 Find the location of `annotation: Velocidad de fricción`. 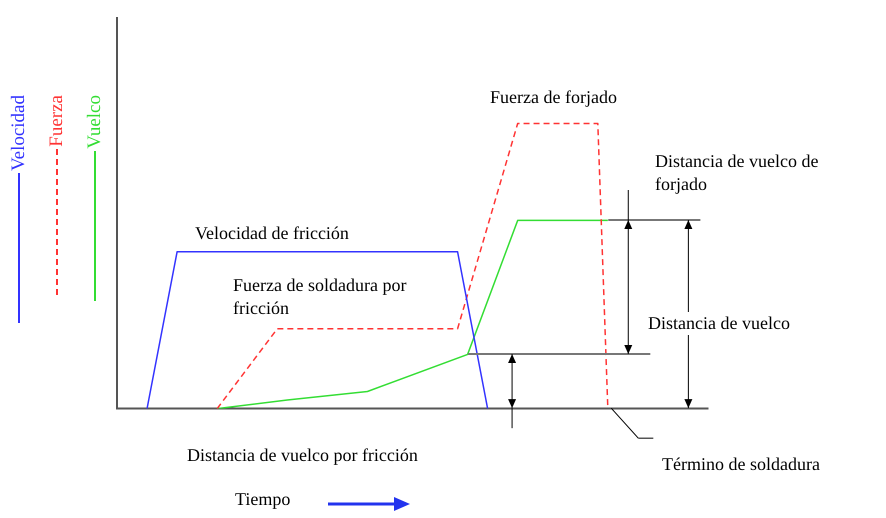

annotation: Velocidad de fricción is located at coordinates (272, 234).